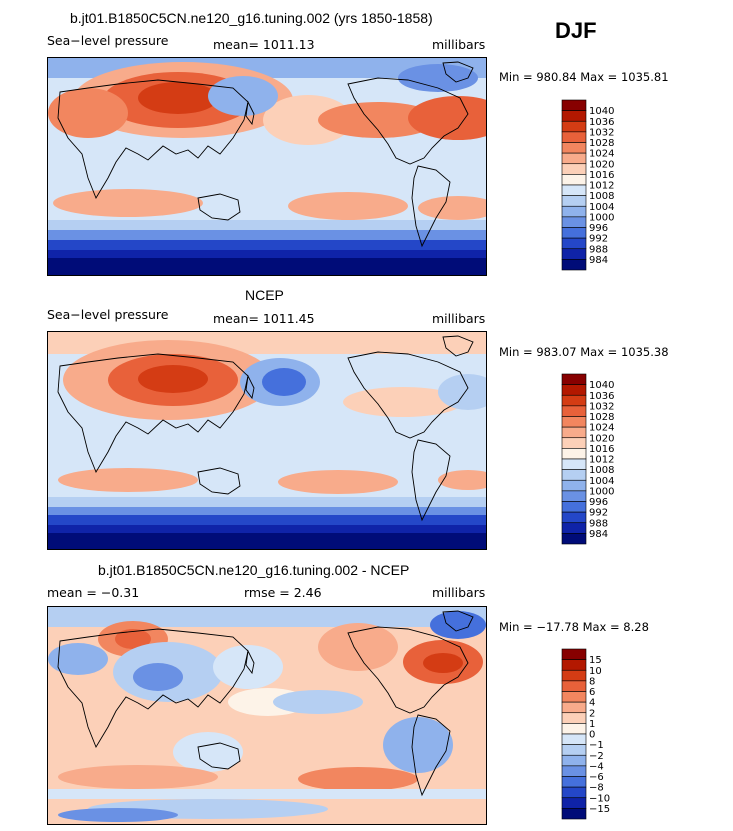 The width and height of the screenshot is (733, 831). What do you see at coordinates (595, 660) in the screenshot?
I see `colorbar-tick-label: 15` at bounding box center [595, 660].